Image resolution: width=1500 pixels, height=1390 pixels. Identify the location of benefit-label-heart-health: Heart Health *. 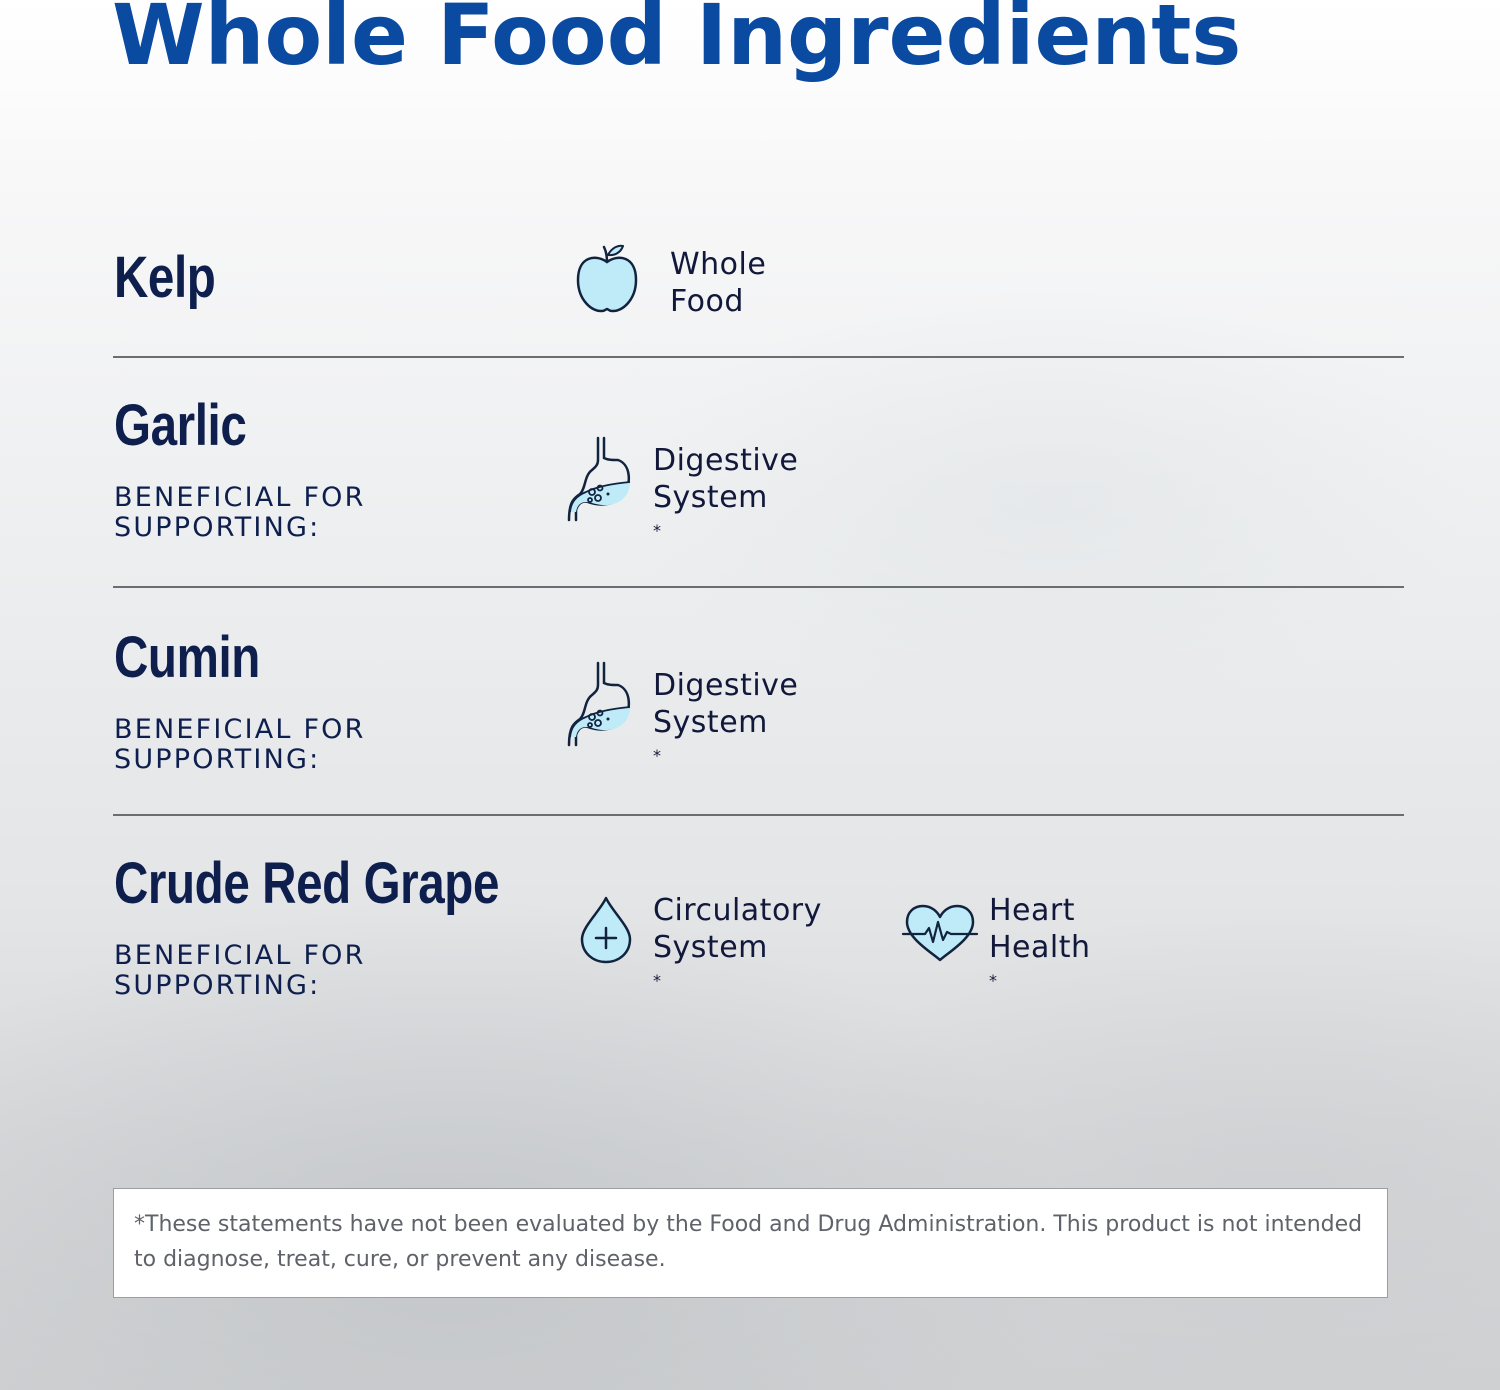
(1040, 941).